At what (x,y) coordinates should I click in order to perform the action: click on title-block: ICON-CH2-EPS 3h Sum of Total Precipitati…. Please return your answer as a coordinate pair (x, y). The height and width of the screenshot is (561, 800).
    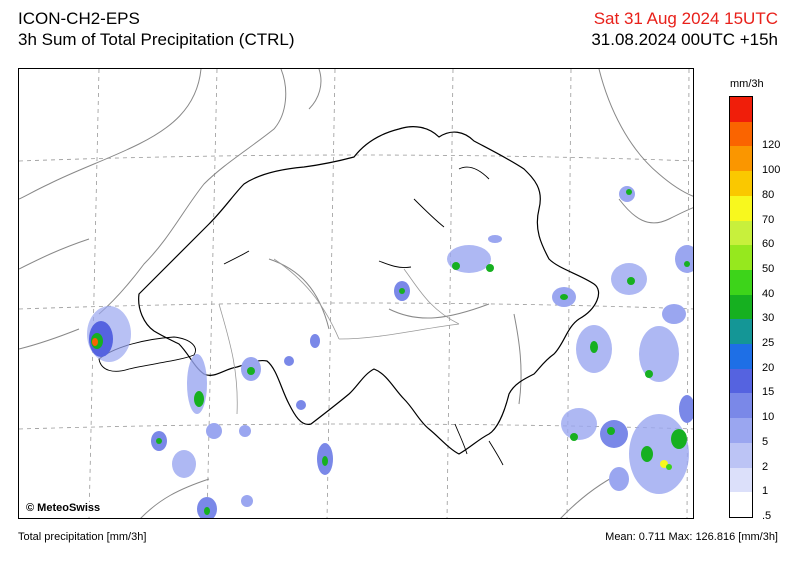
    Looking at the image, I should click on (156, 29).